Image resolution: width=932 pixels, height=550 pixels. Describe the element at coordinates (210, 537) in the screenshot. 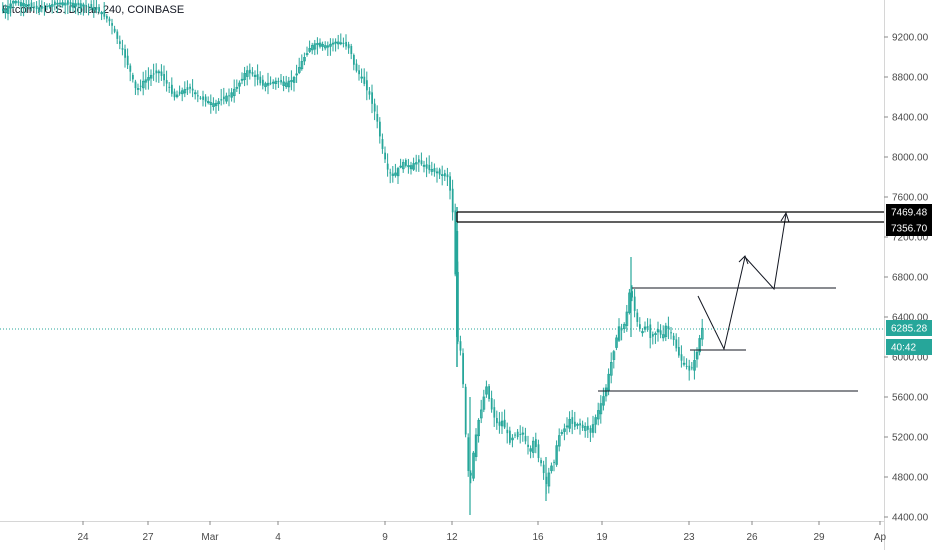

I see `x-tick-label: Mar` at that location.